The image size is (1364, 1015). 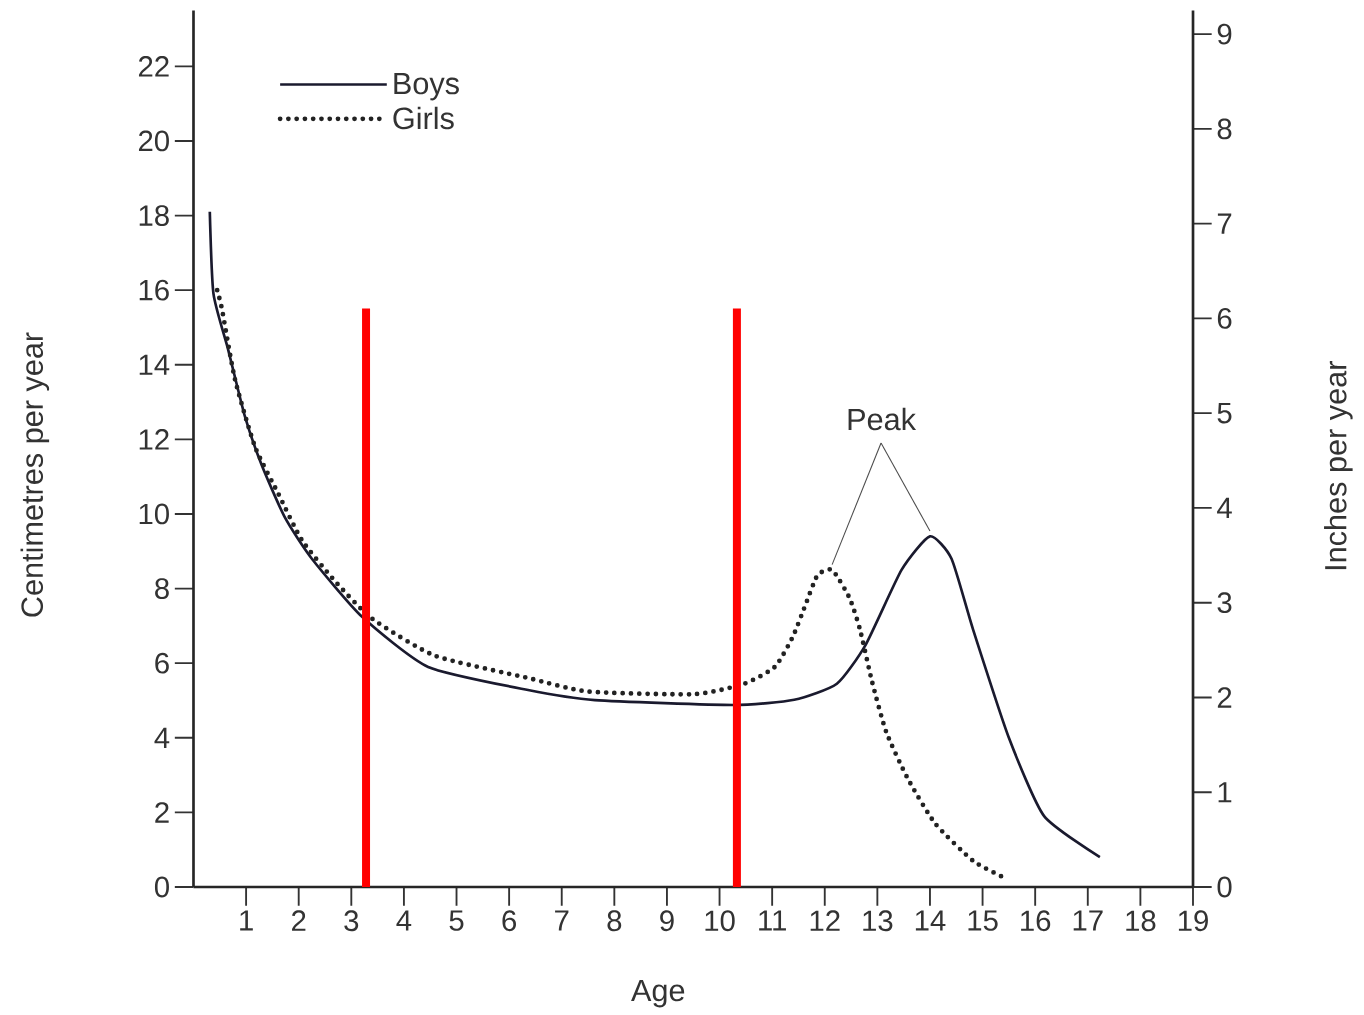 What do you see at coordinates (1224, 129) in the screenshot?
I see `y2-tick-label: 8` at bounding box center [1224, 129].